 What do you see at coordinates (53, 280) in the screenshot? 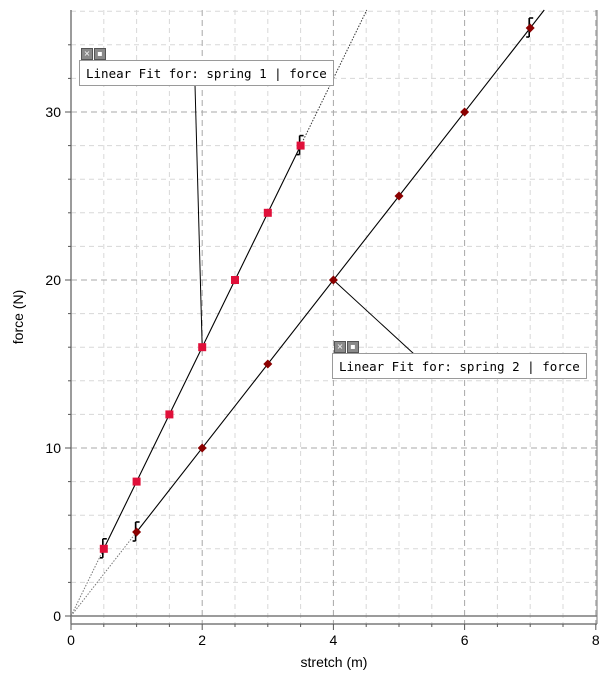
I see `y-tick-label: 20` at bounding box center [53, 280].